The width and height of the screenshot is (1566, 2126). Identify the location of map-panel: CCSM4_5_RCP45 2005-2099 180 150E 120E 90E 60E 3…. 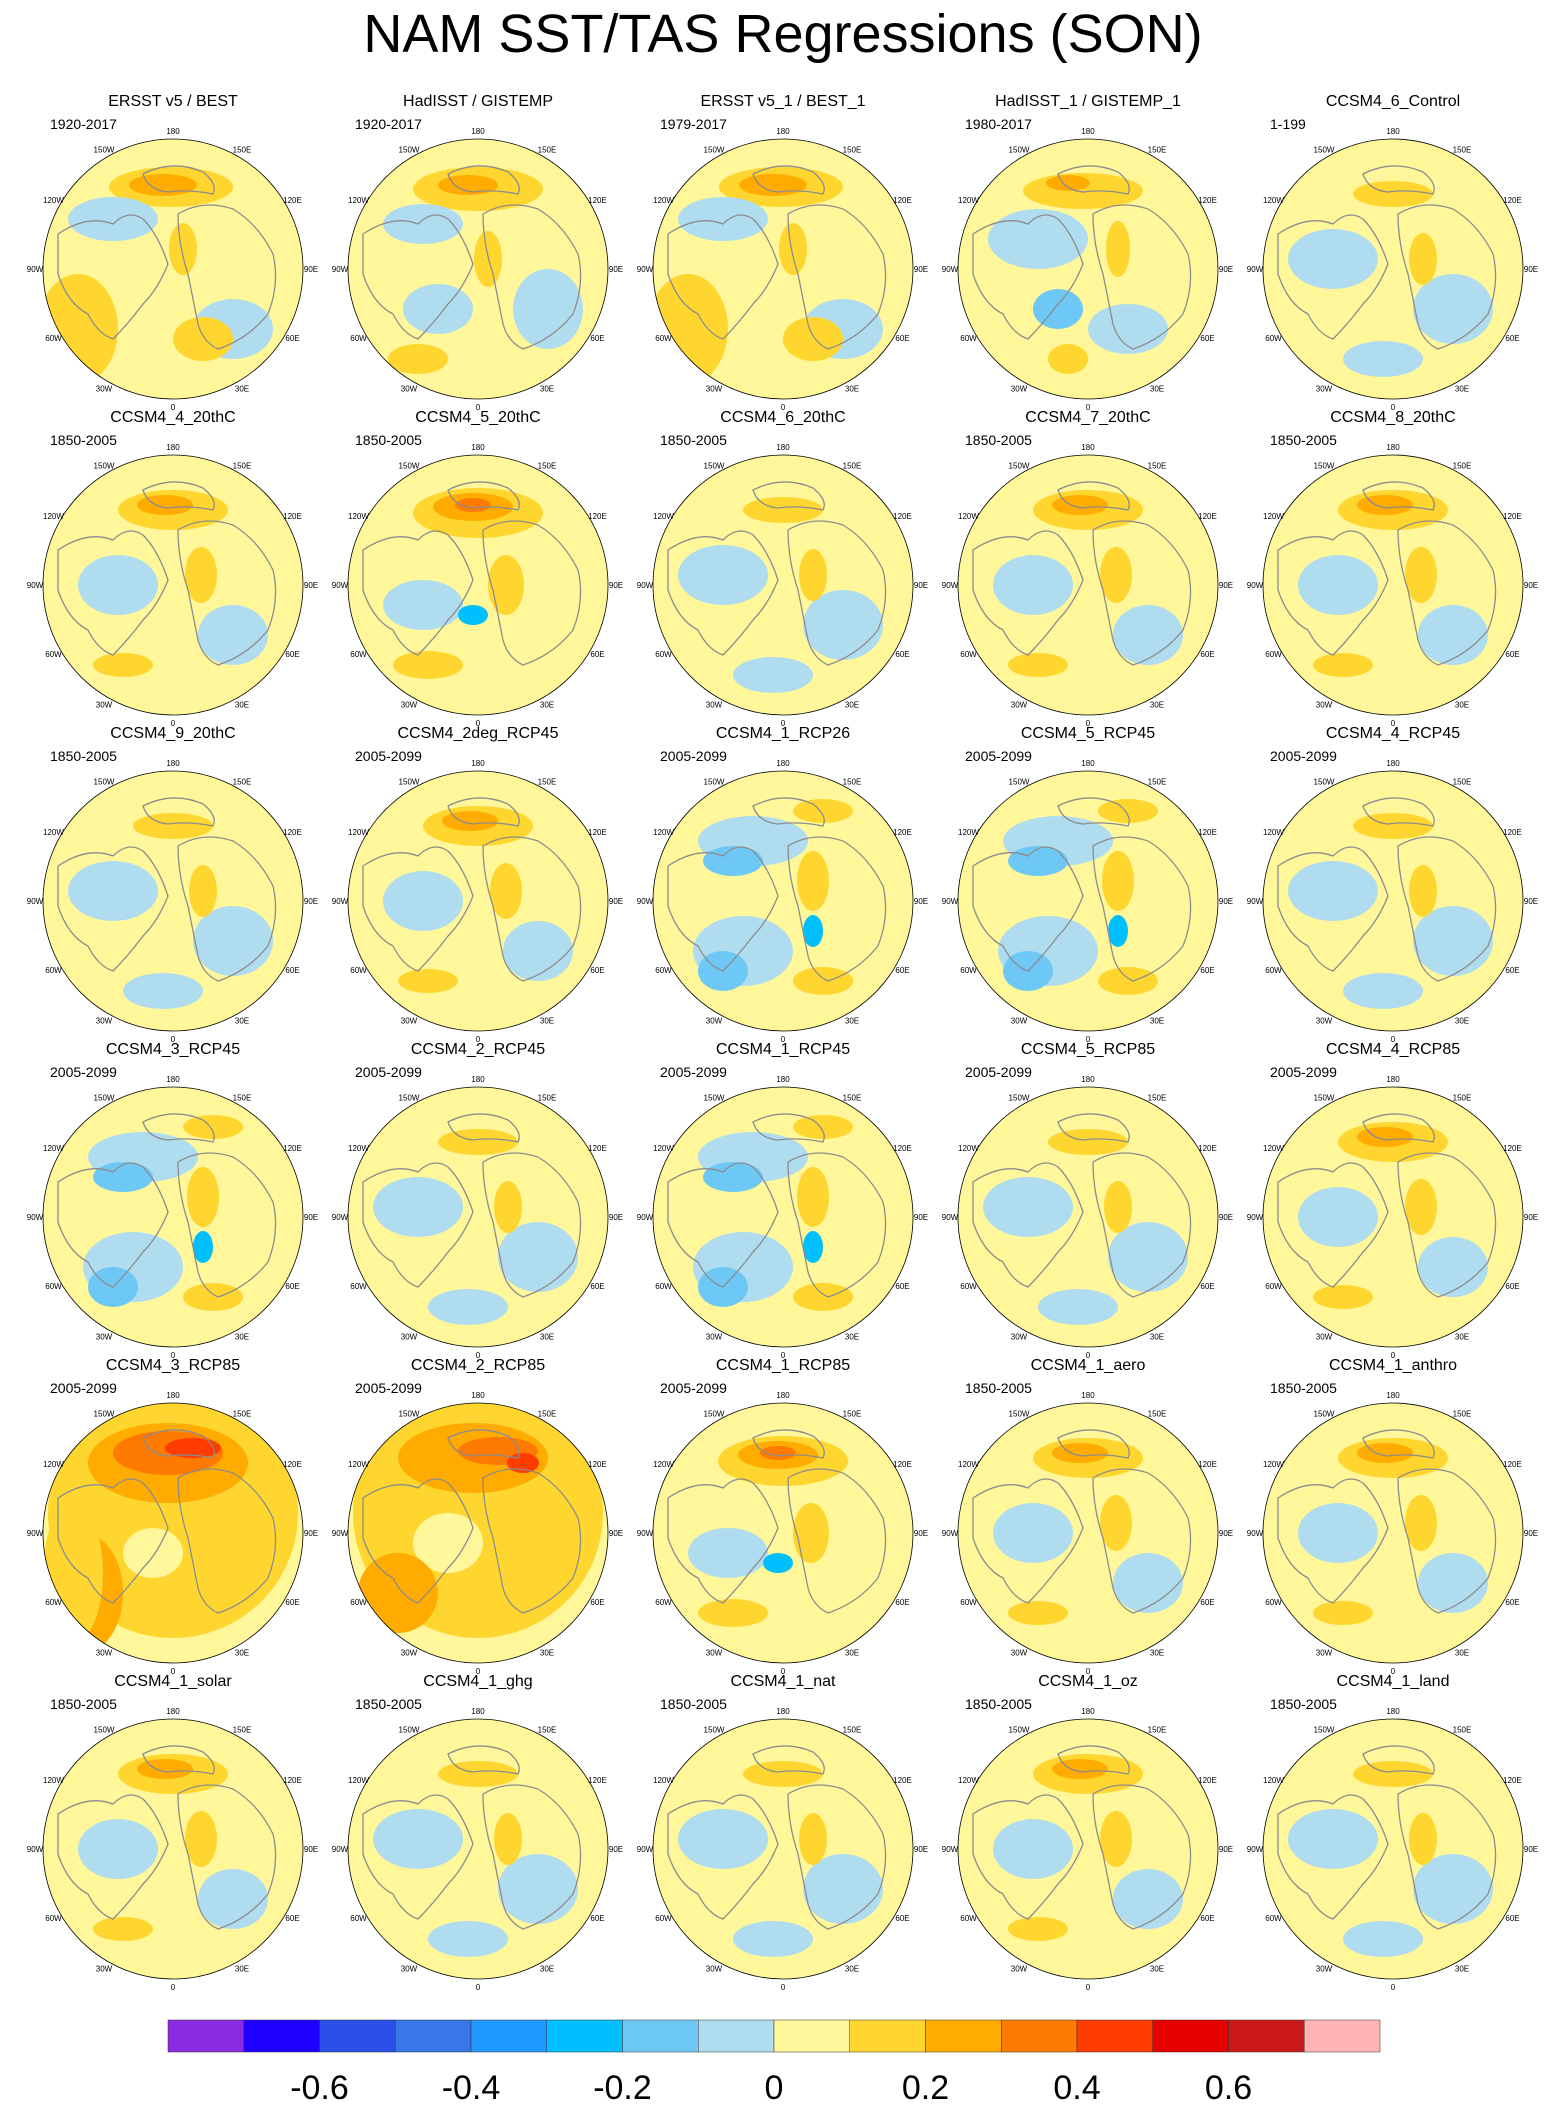
(1088, 885).